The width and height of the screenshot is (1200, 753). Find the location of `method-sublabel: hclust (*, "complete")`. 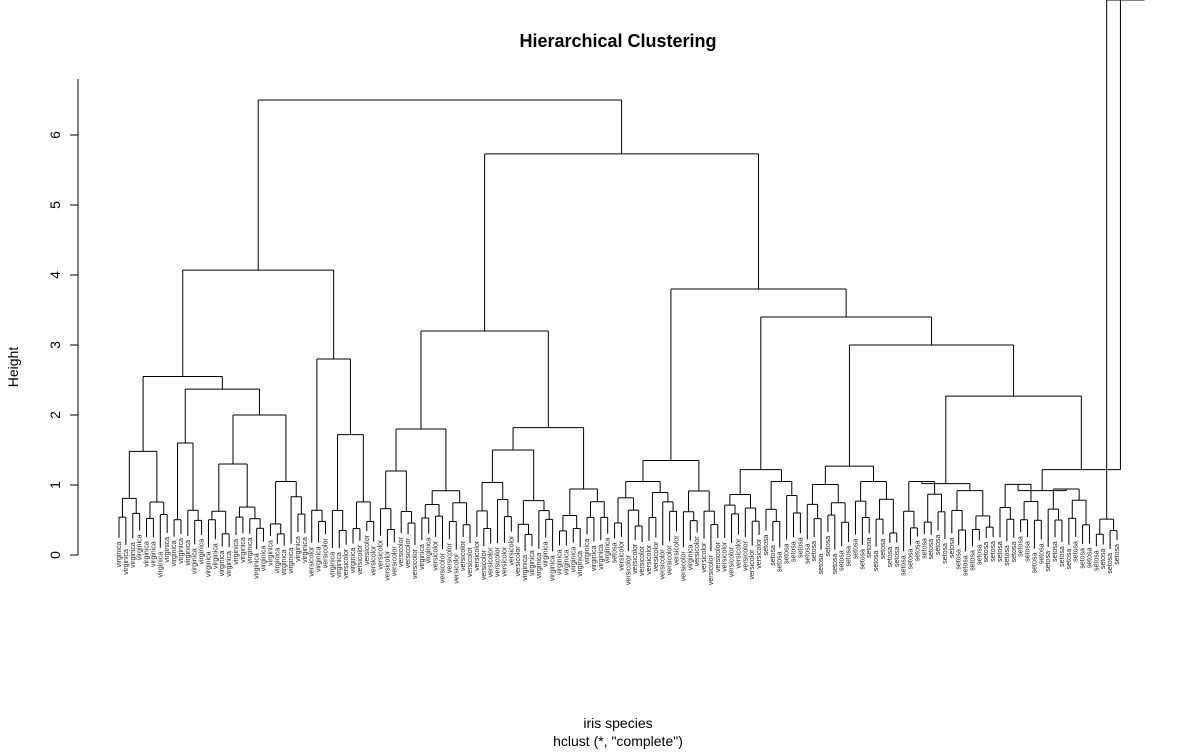

method-sublabel: hclust (*, "complete") is located at coordinates (618, 741).